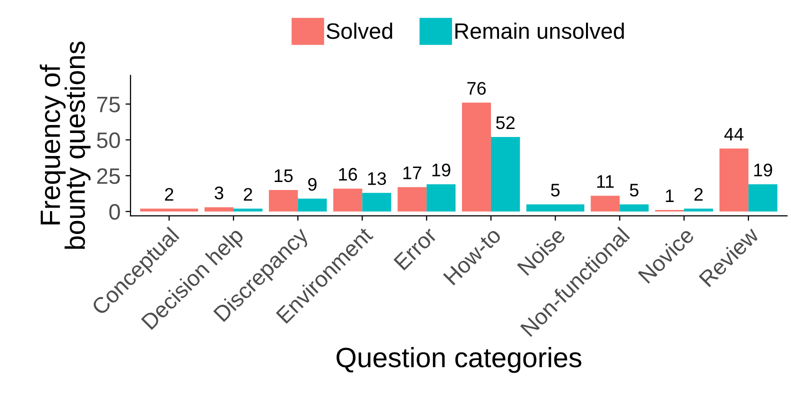  What do you see at coordinates (476, 88) in the screenshot?
I see `data-label: 76` at bounding box center [476, 88].